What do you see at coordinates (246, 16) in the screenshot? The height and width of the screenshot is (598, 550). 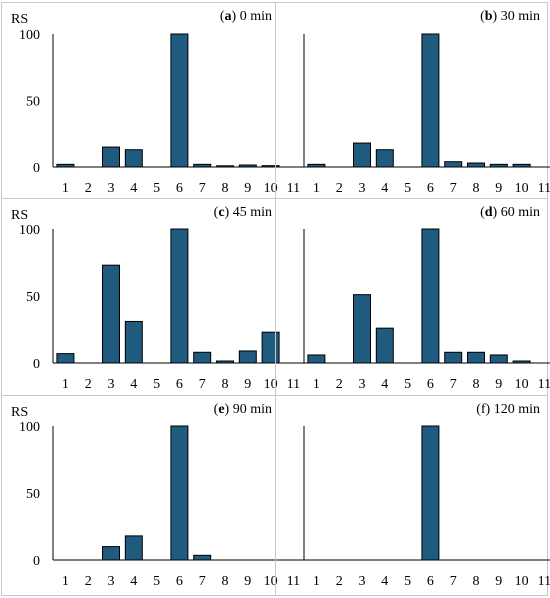 I see `panel-title: (a) 0 min` at bounding box center [246, 16].